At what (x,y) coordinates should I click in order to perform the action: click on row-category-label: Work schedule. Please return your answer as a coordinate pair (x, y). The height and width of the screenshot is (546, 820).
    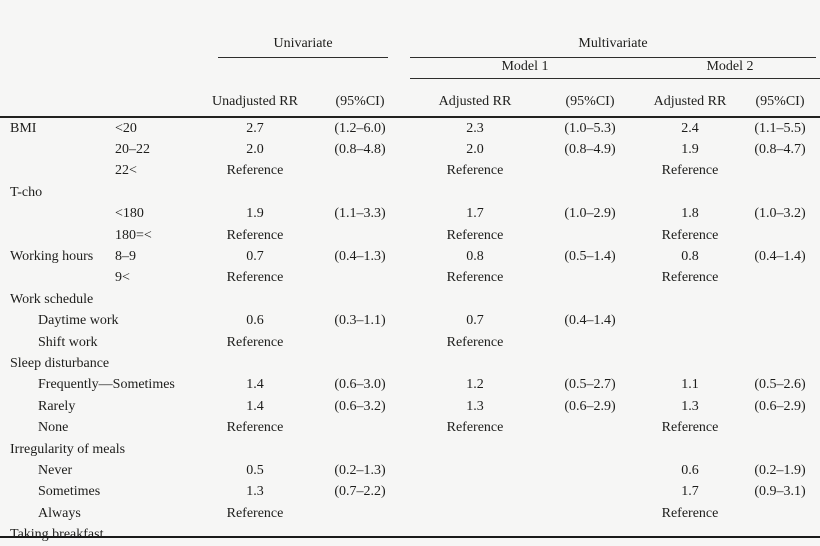
    Looking at the image, I should click on (52, 299).